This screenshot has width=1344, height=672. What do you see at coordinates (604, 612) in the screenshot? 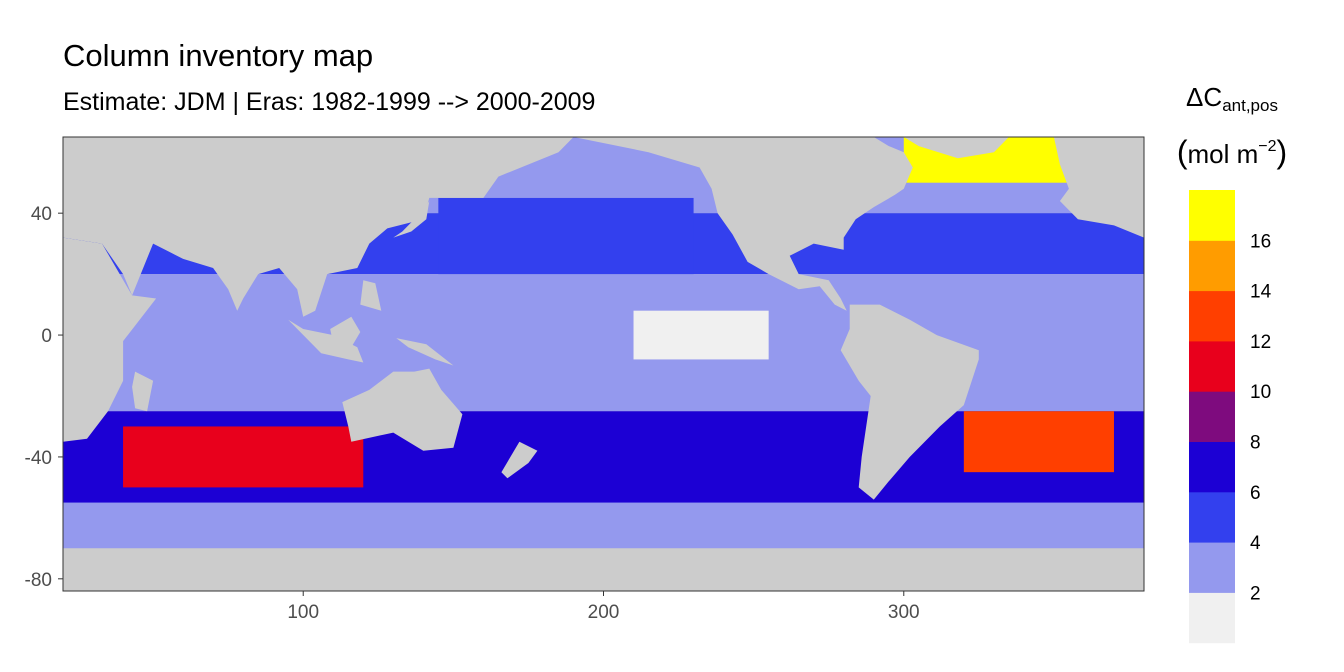
I see `x-tick-label: 200` at bounding box center [604, 612].